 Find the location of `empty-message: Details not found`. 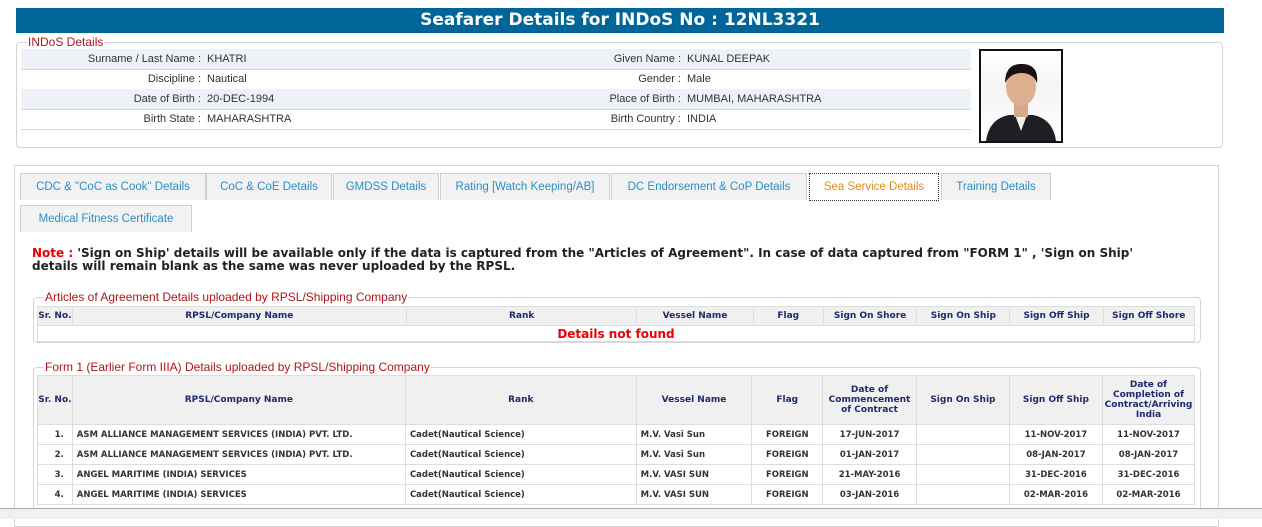

empty-message: Details not found is located at coordinates (616, 333).